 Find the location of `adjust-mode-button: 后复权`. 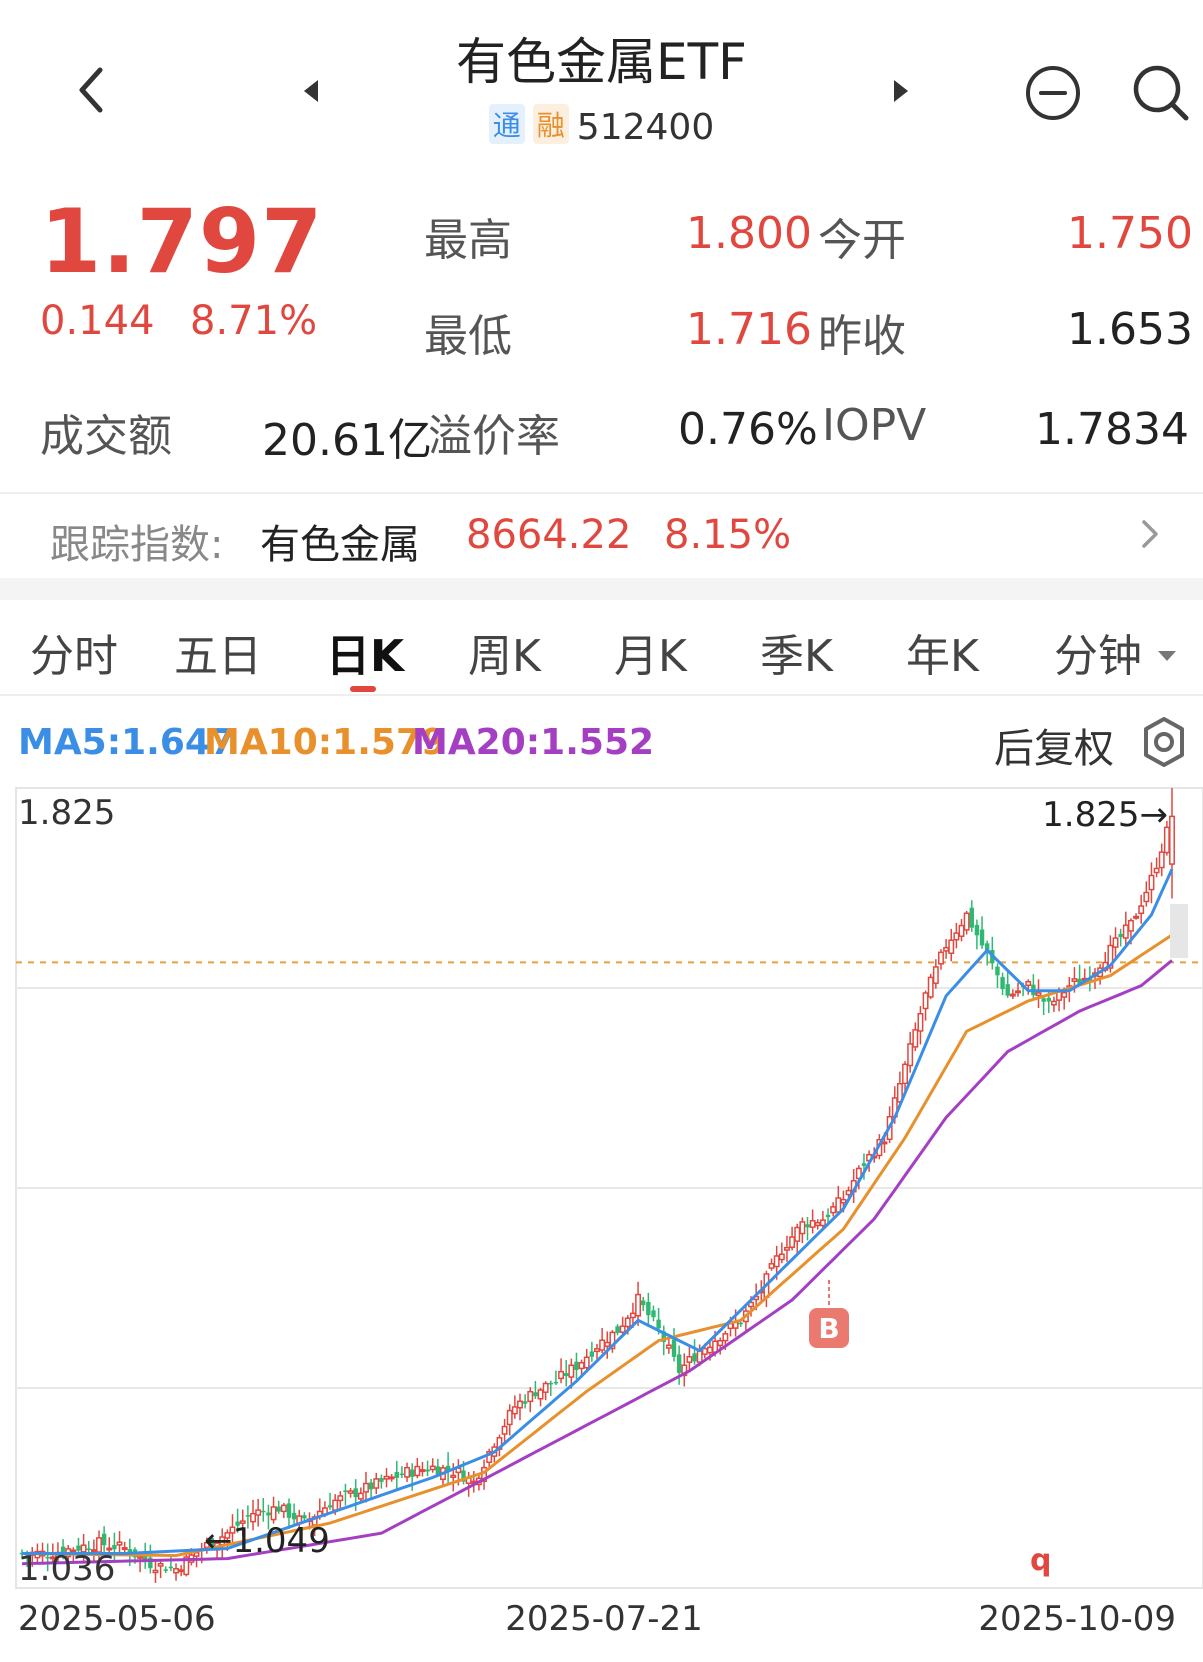

adjust-mode-button: 后复权 is located at coordinates (1054, 749).